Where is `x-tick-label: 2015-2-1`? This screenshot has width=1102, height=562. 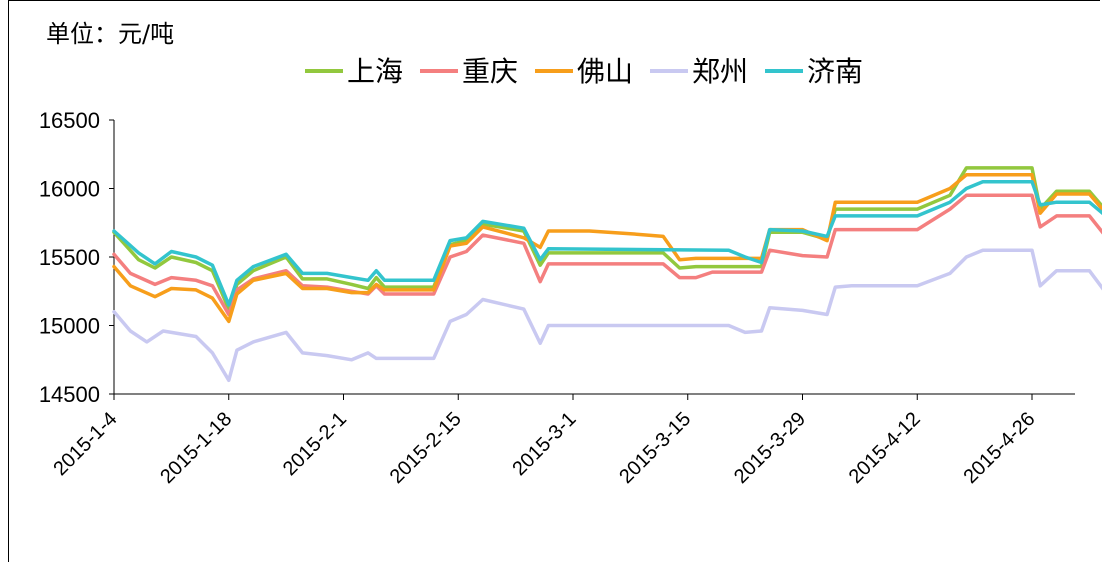 x-tick-label: 2015-2-1 is located at coordinates (315, 444).